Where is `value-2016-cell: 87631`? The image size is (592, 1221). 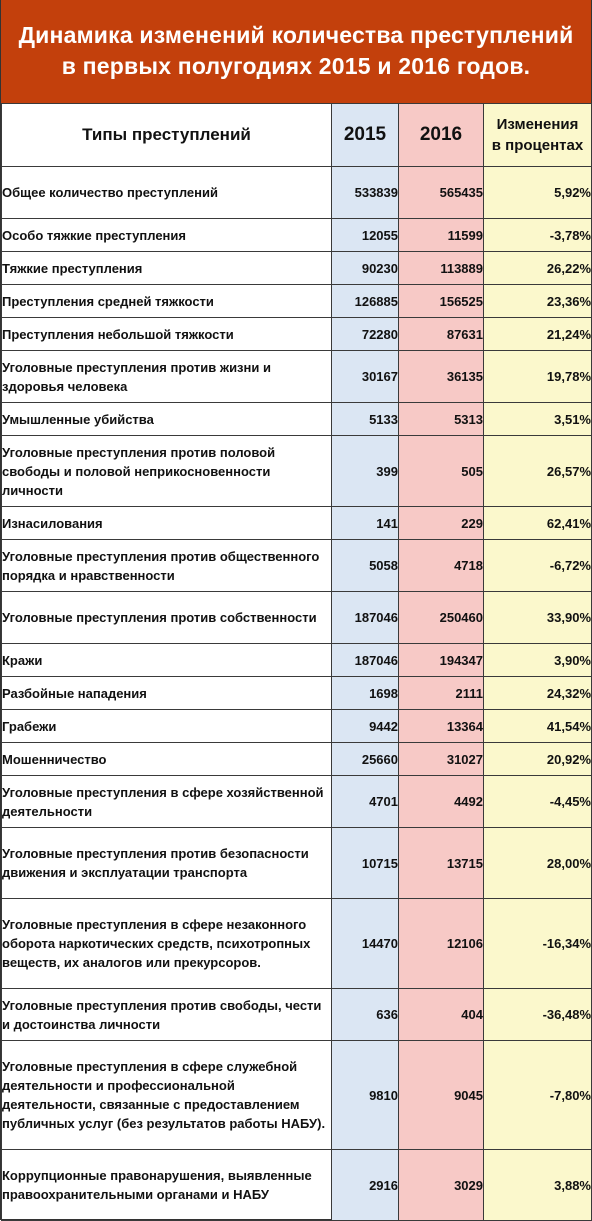
value-2016-cell: 87631 is located at coordinates (441, 334).